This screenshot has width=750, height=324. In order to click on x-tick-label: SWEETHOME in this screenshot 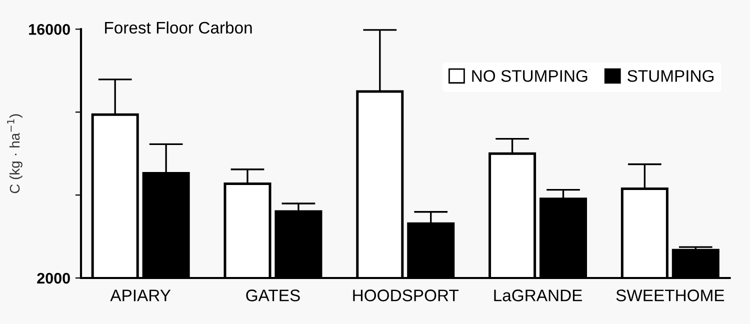, I will do `click(670, 296)`.